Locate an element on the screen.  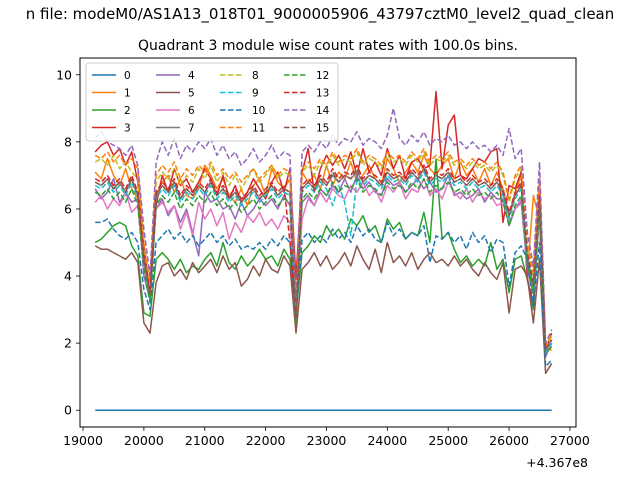
legend-label-6: 6 is located at coordinates (191, 111).